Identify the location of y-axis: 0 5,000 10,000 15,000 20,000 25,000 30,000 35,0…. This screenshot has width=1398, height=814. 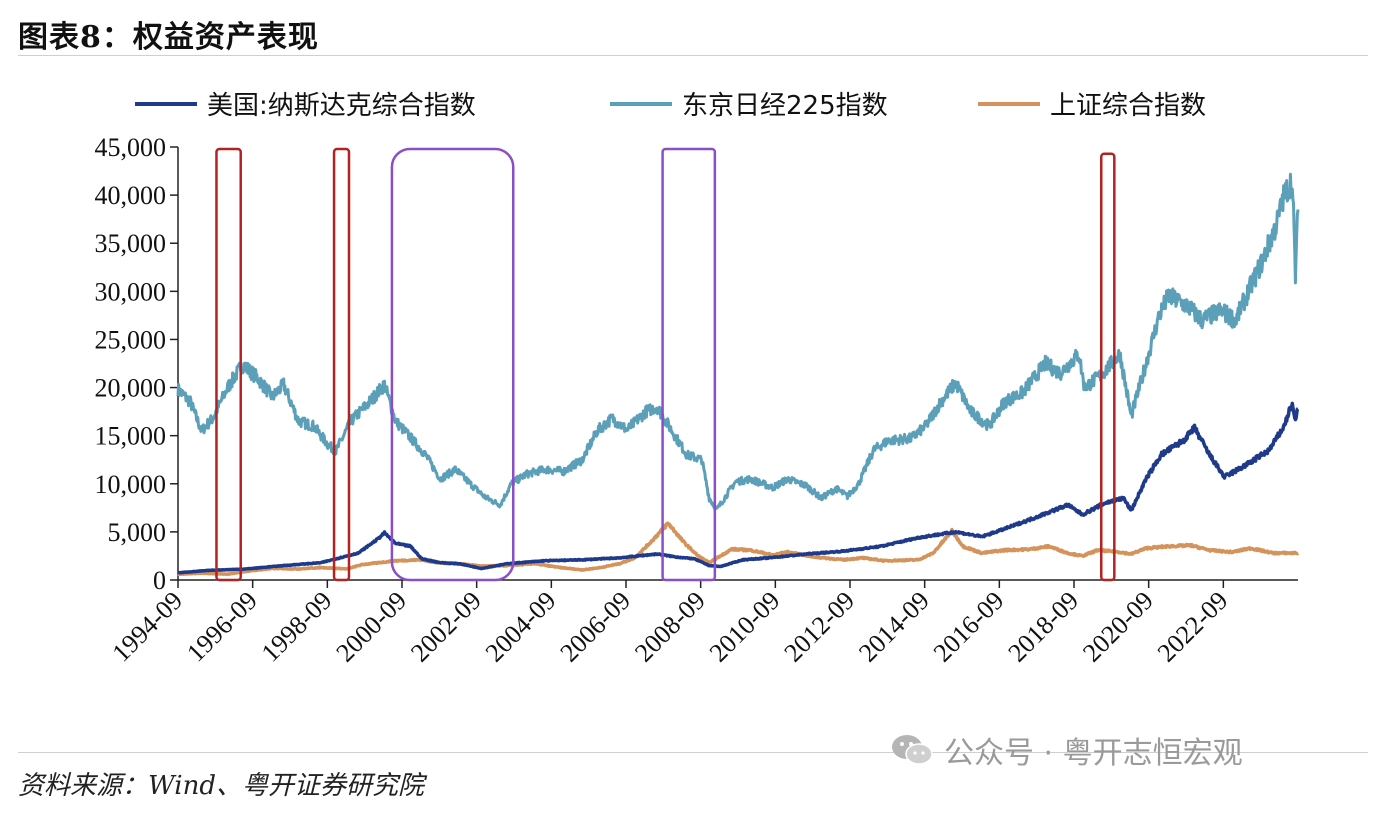
(137, 364).